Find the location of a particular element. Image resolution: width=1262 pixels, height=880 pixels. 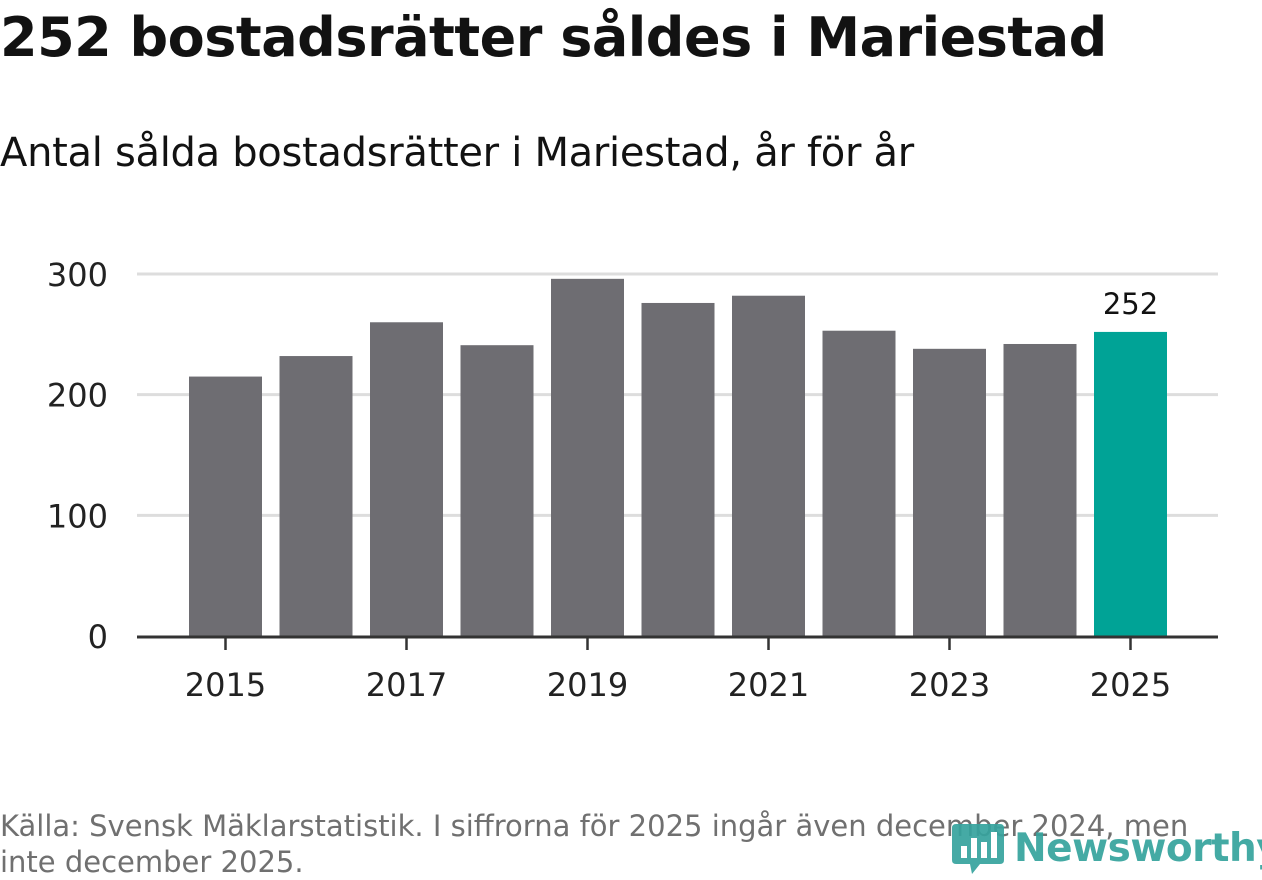

bar-2016 is located at coordinates (316, 496).